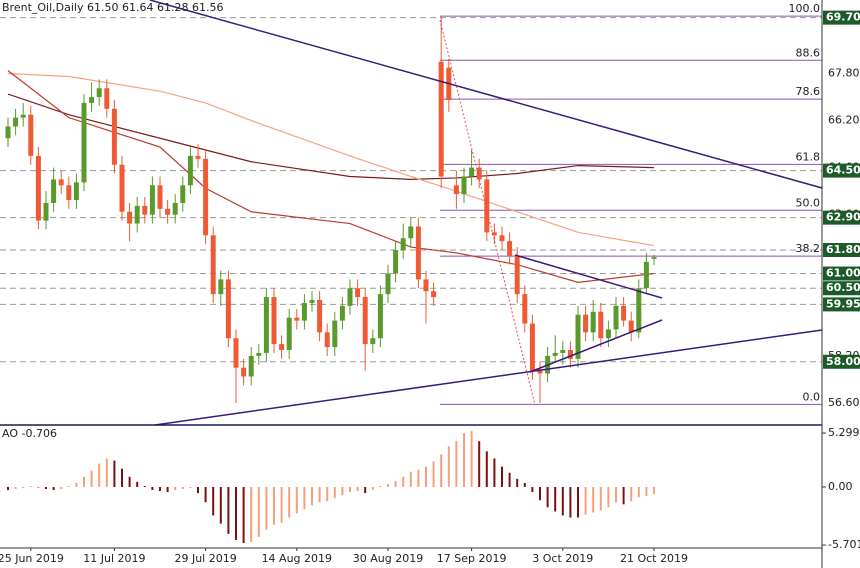  I want to click on header: Brent_Oil,Daily 61.50 61.64 61.28 61.56, so click(112, 7).